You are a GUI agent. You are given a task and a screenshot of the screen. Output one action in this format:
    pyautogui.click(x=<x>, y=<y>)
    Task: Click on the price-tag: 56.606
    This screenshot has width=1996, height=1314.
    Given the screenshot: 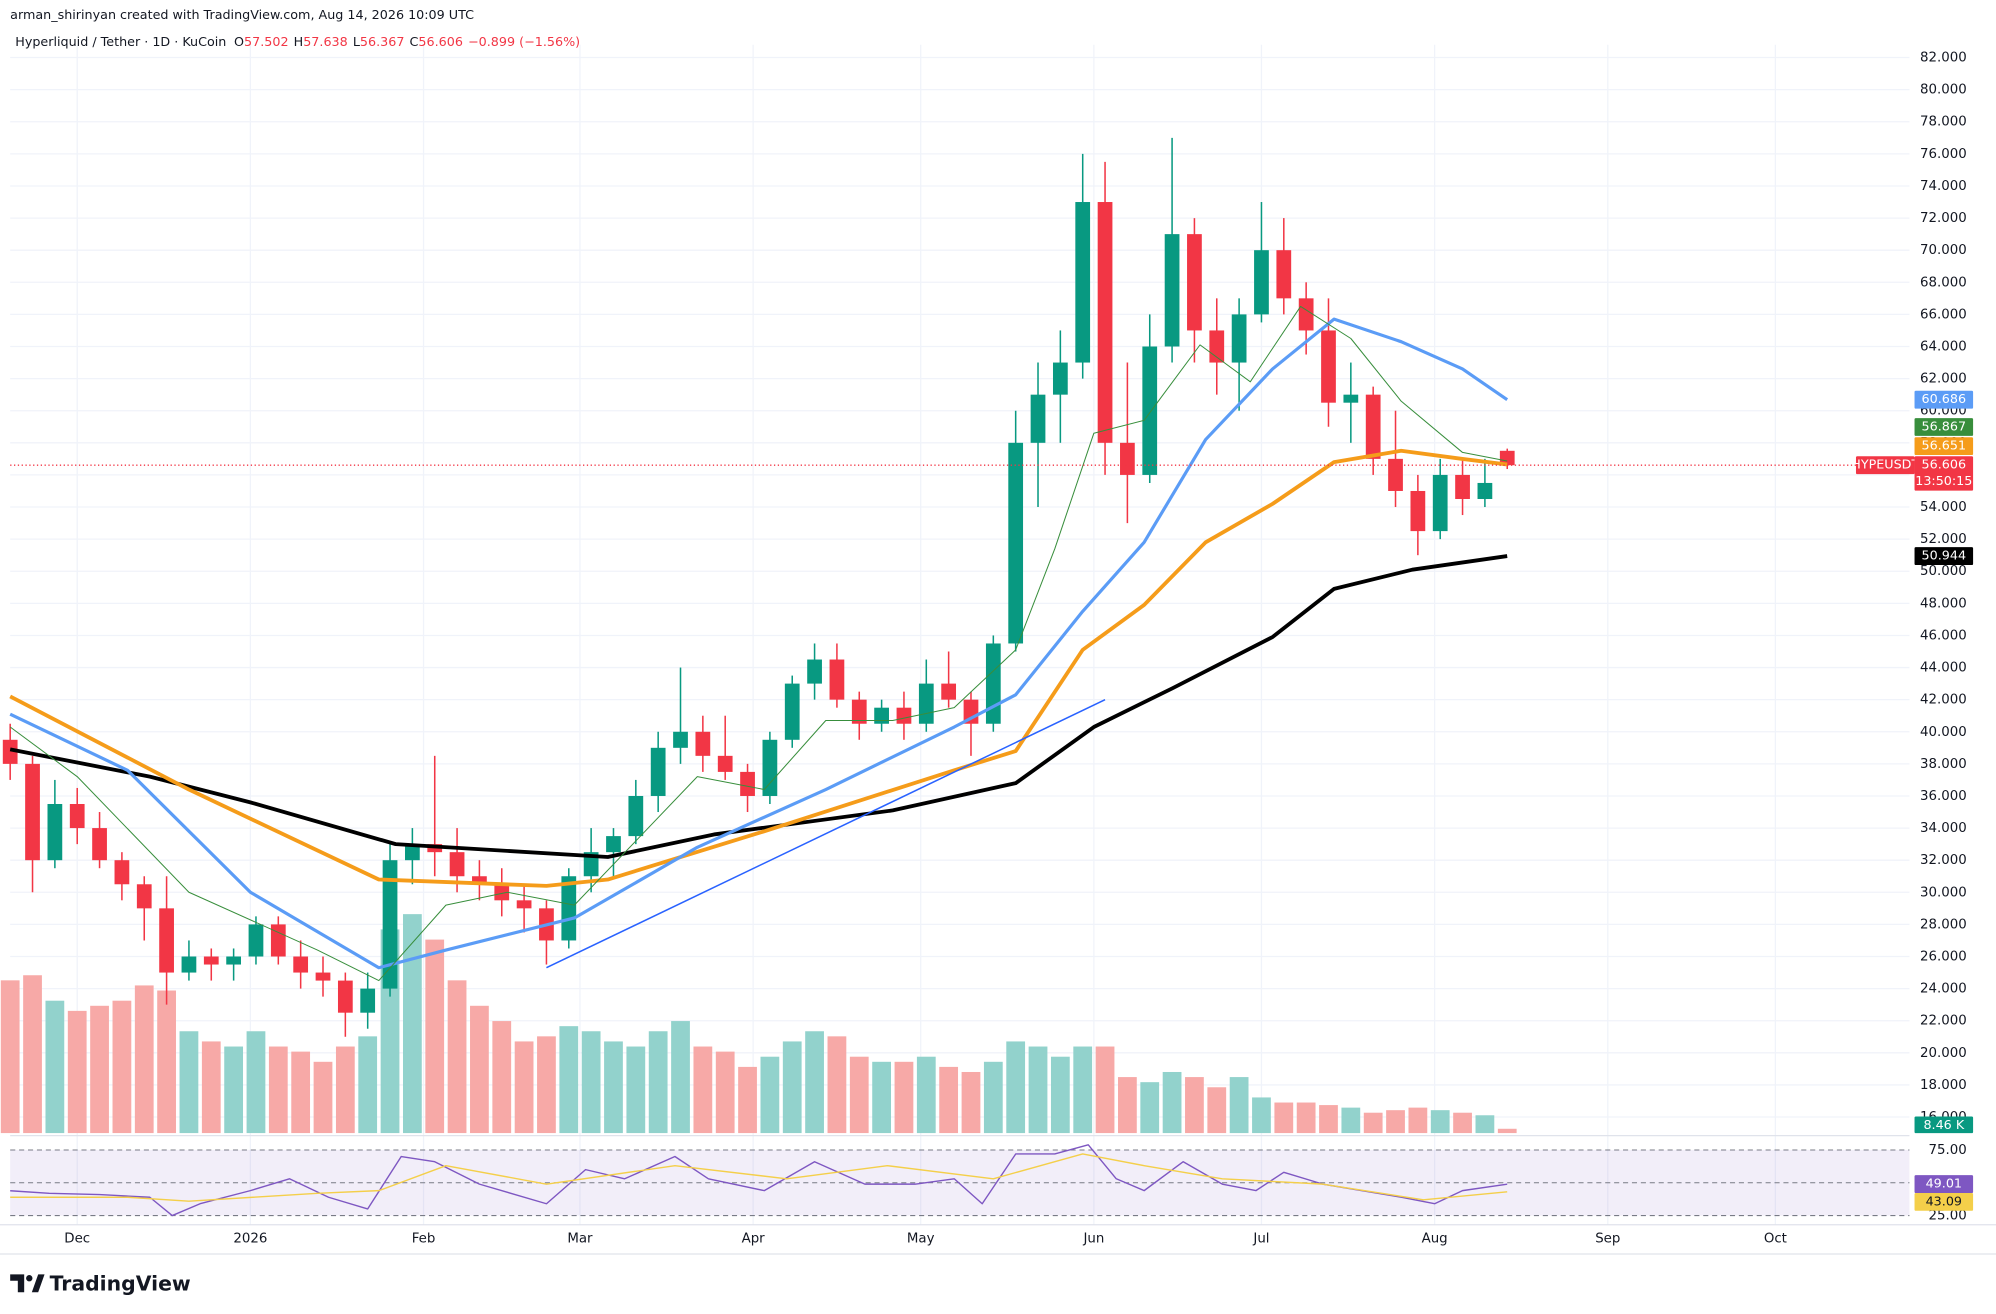 What is the action you would take?
    pyautogui.click(x=1944, y=464)
    